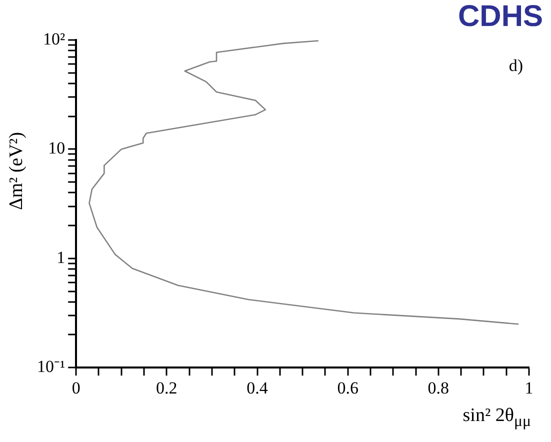  I want to click on chart-title: CDHS, so click(500, 17).